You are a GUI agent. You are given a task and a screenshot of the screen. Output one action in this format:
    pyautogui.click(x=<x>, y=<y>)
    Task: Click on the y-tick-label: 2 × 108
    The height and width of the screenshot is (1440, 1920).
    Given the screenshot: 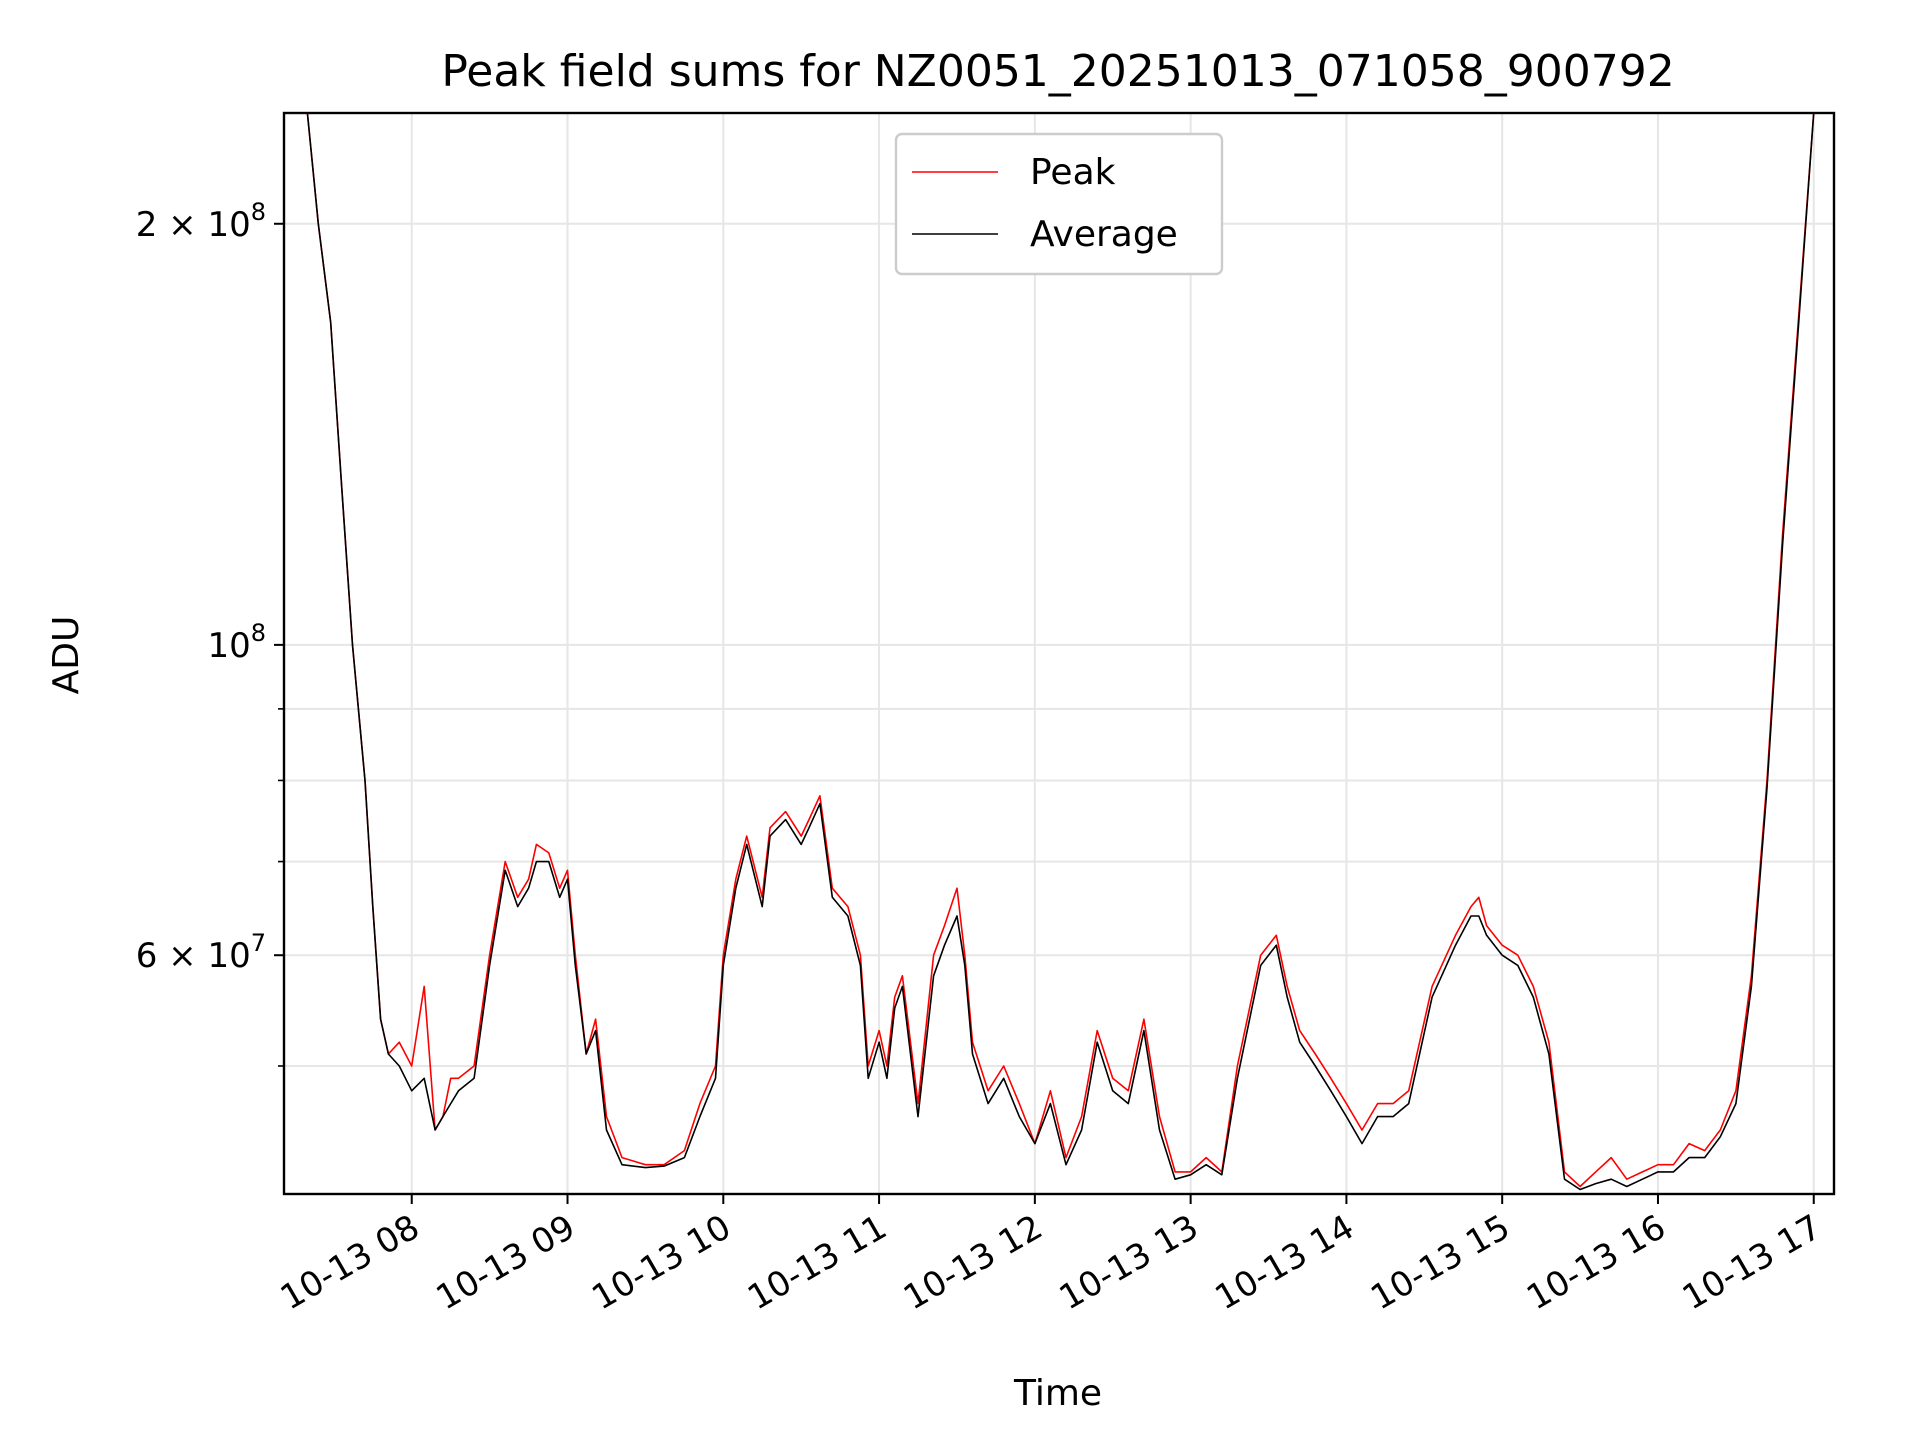 What is the action you would take?
    pyautogui.click(x=201, y=221)
    